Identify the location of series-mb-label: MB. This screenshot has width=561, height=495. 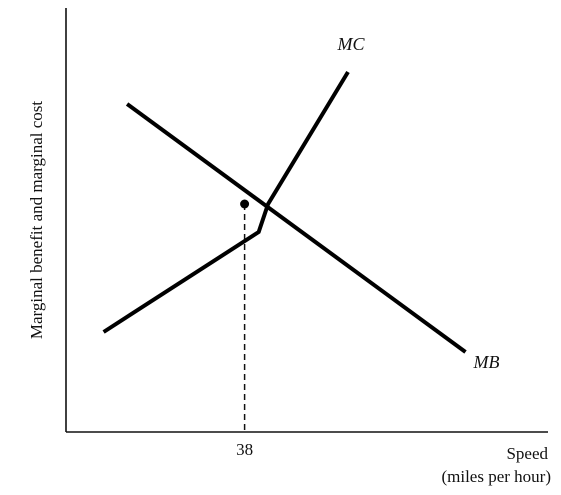
(486, 362).